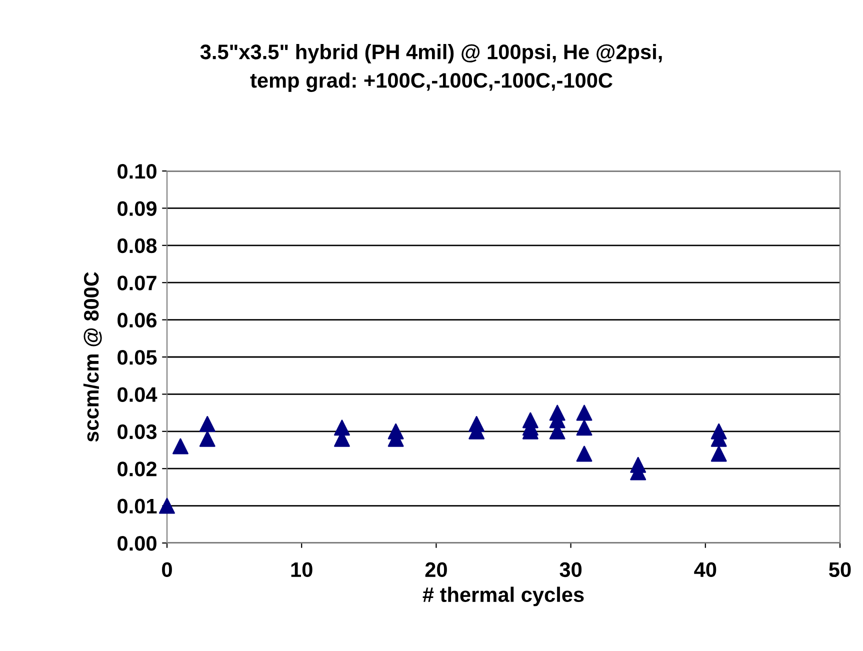 The height and width of the screenshot is (651, 863). I want to click on y-tick-label: 0.08, so click(137, 246).